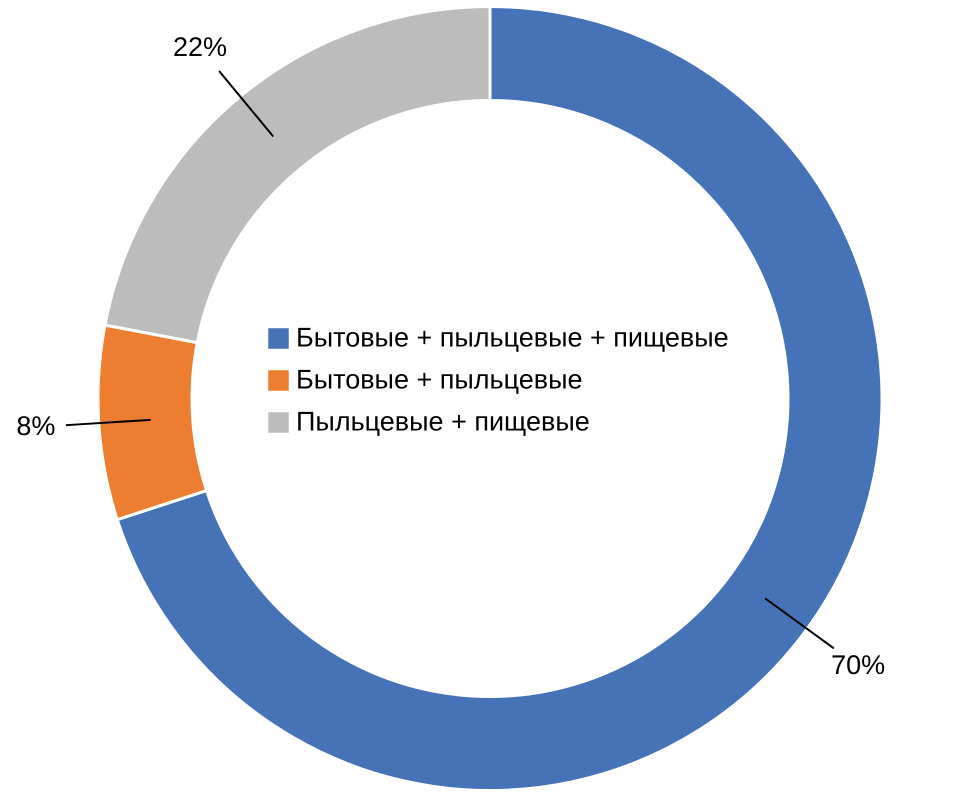  What do you see at coordinates (512, 337) in the screenshot?
I see `legend-label: Бытовые + пыльцевые + пищевые` at bounding box center [512, 337].